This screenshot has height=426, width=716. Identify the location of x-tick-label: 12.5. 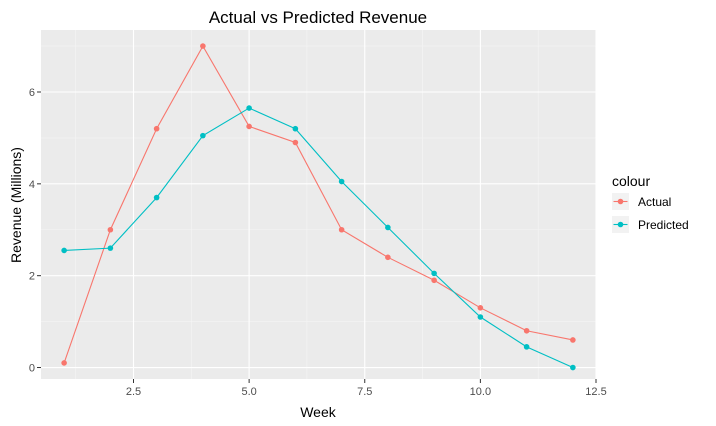
(595, 392).